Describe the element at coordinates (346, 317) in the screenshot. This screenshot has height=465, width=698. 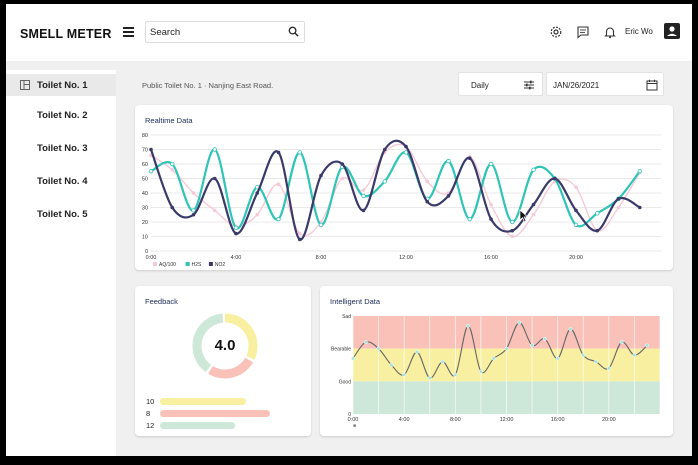
I see `band-label: Sad` at that location.